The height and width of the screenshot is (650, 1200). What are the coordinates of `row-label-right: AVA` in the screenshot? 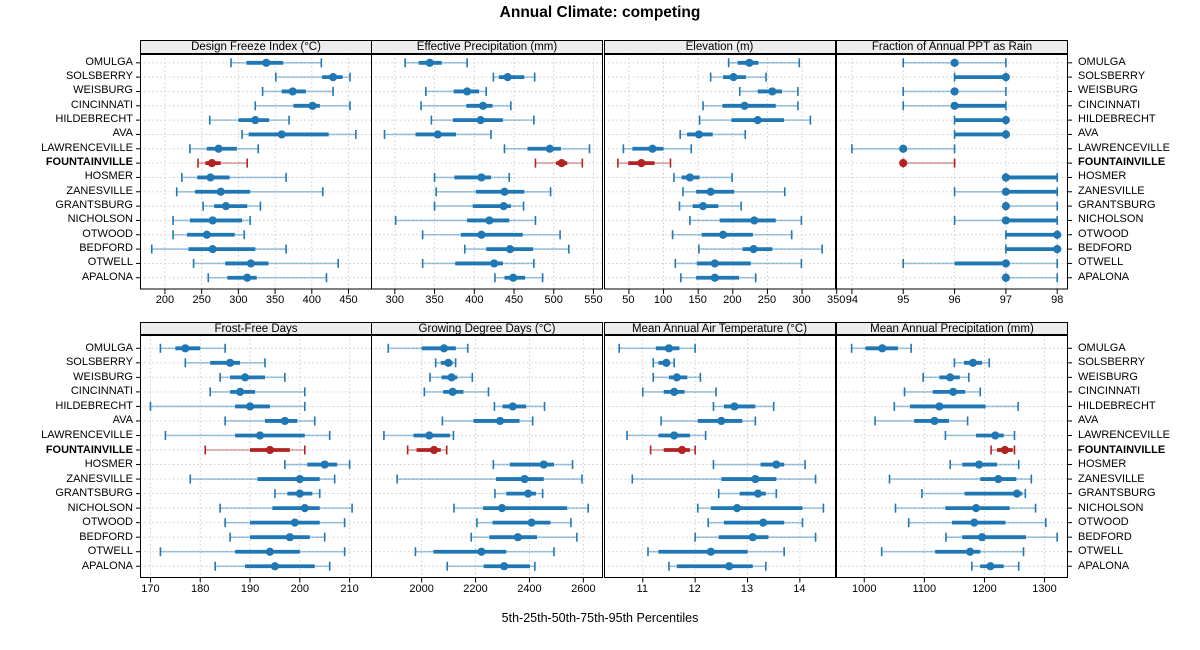 It's located at (1088, 133).